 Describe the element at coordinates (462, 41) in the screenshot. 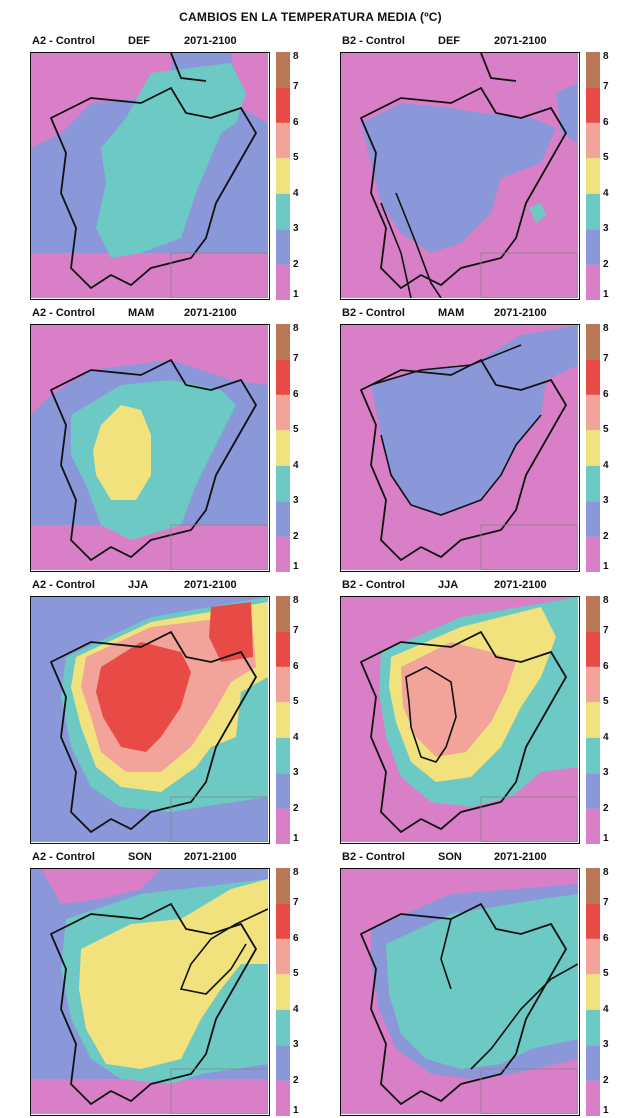

I see `panel-label: B2 - Control DEF 2071-2100` at that location.